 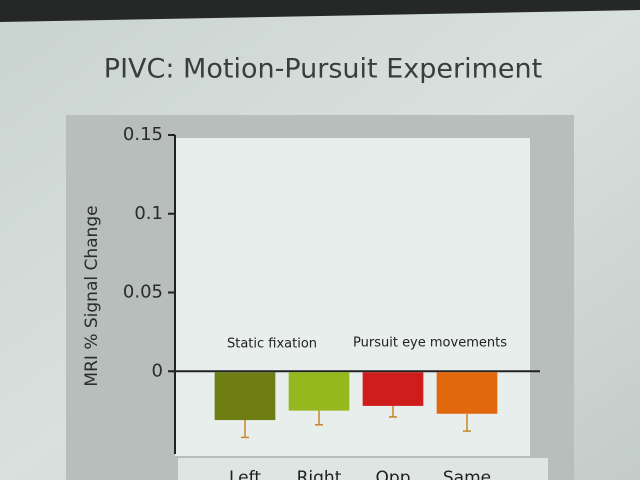 I want to click on chart-title: PIVC: Motion-Pursuit Experiment, so click(x=323, y=69).